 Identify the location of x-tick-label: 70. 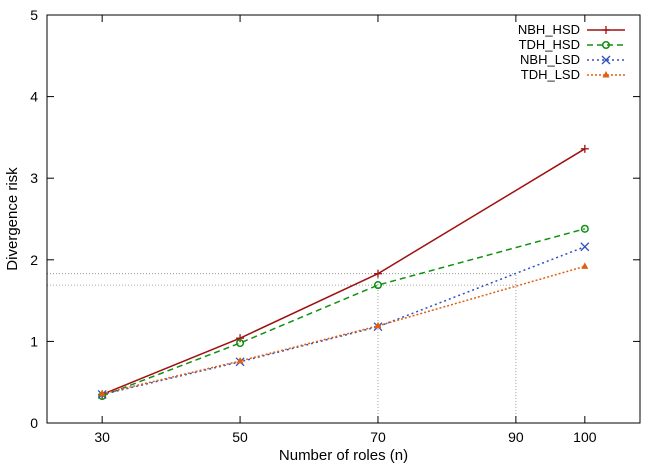
(378, 437).